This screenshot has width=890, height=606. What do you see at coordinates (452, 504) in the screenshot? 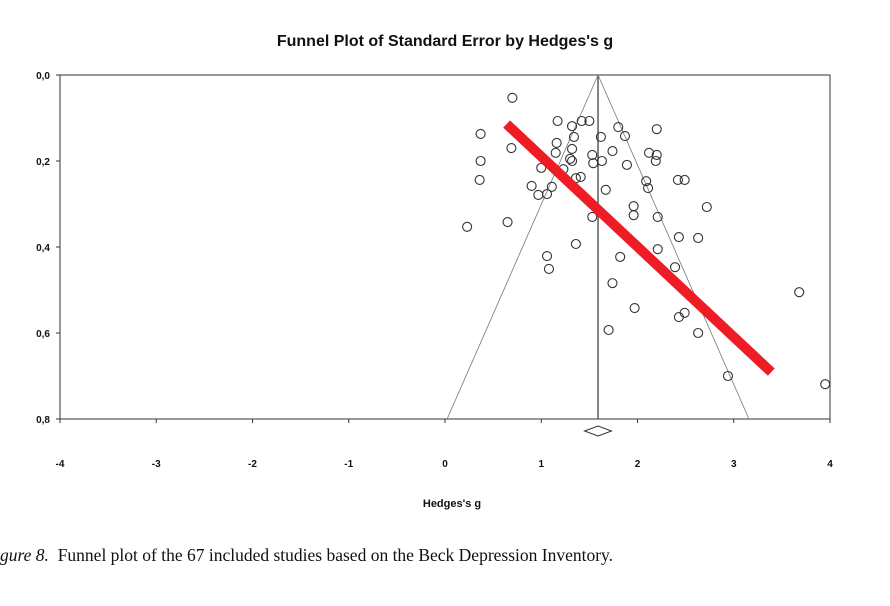
I see `x-axis-label: Hedges's g` at bounding box center [452, 504].